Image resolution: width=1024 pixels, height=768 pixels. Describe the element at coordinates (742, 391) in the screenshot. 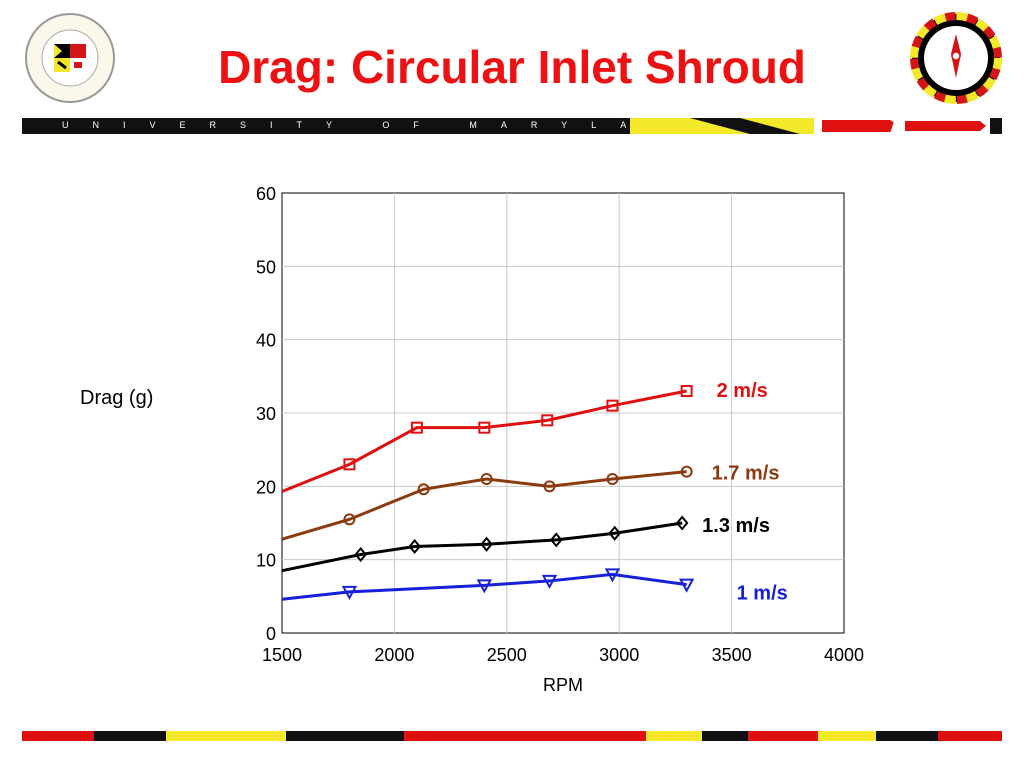

I see `series-label: 2 m/s` at that location.